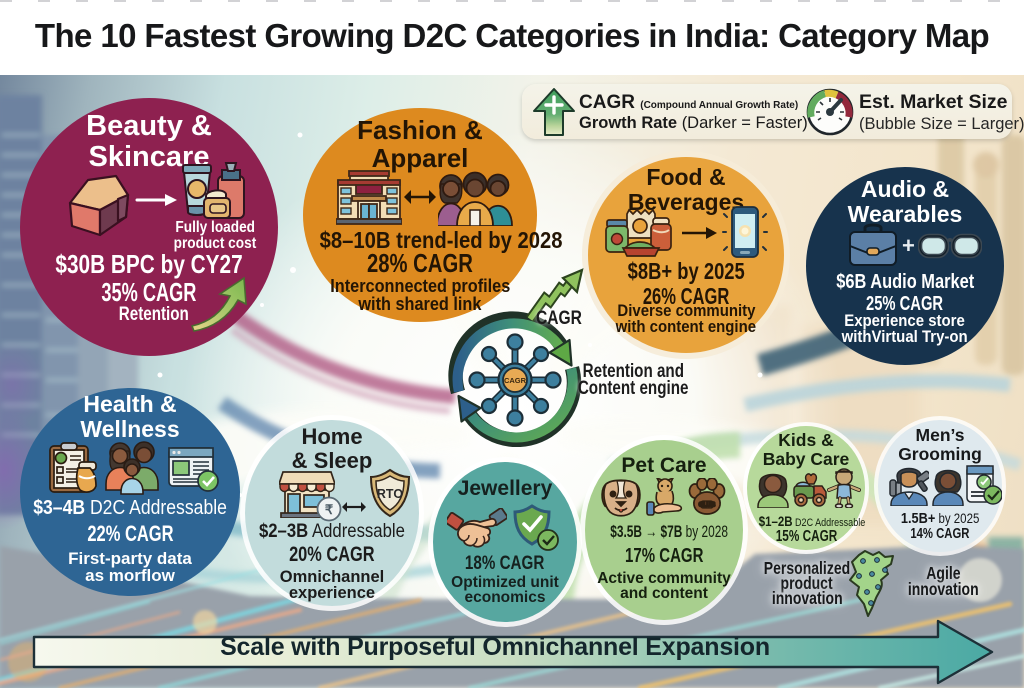  Describe the element at coordinates (390, 494) in the screenshot. I see `svg-text: RTO` at that location.